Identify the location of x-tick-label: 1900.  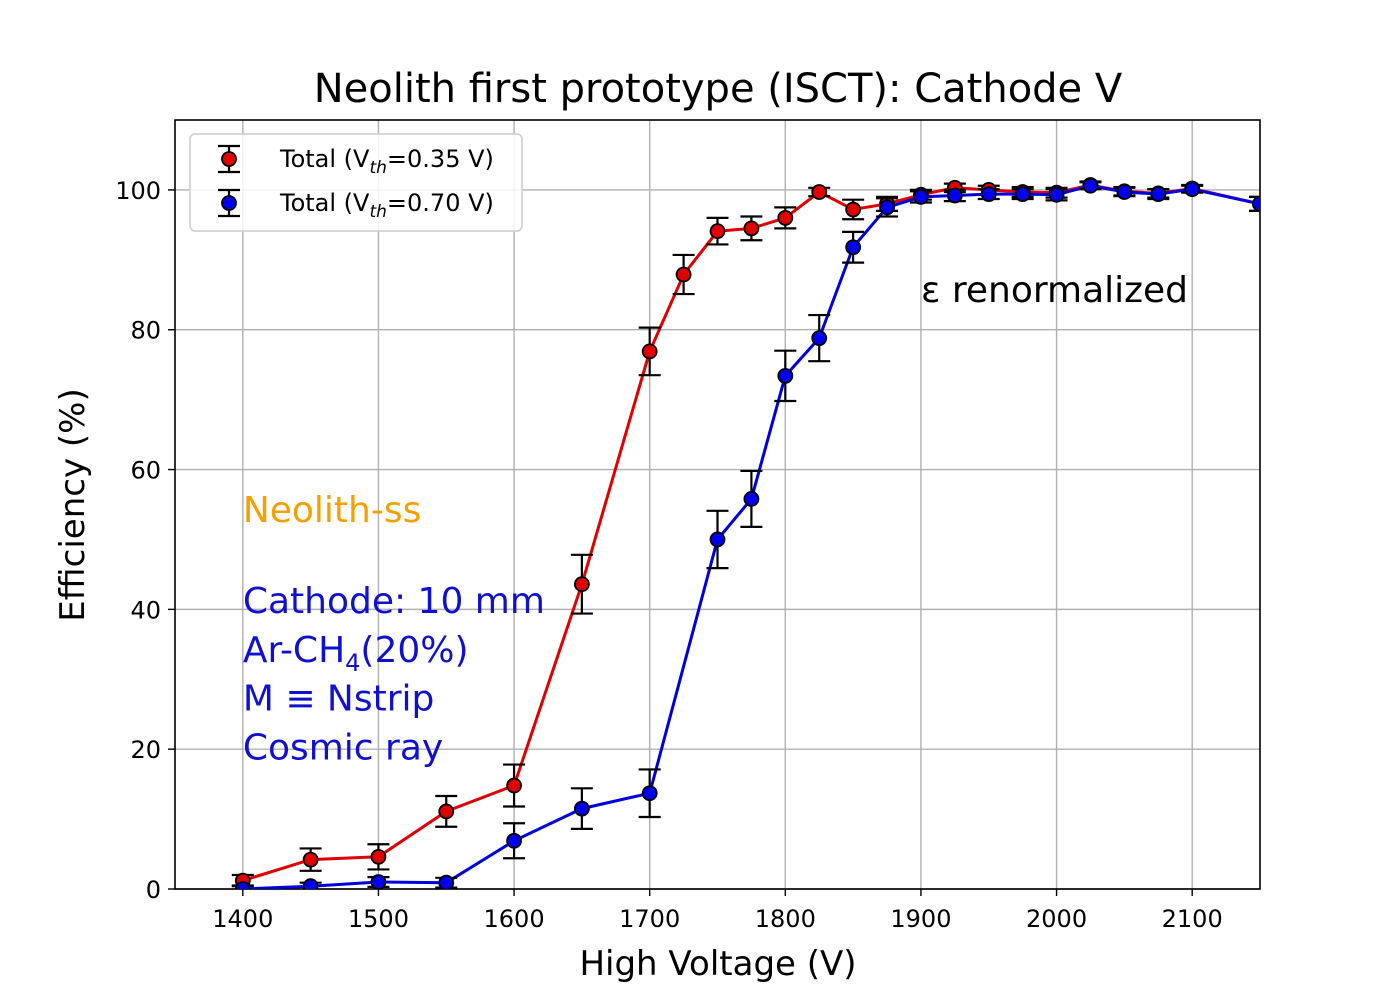
(920, 919).